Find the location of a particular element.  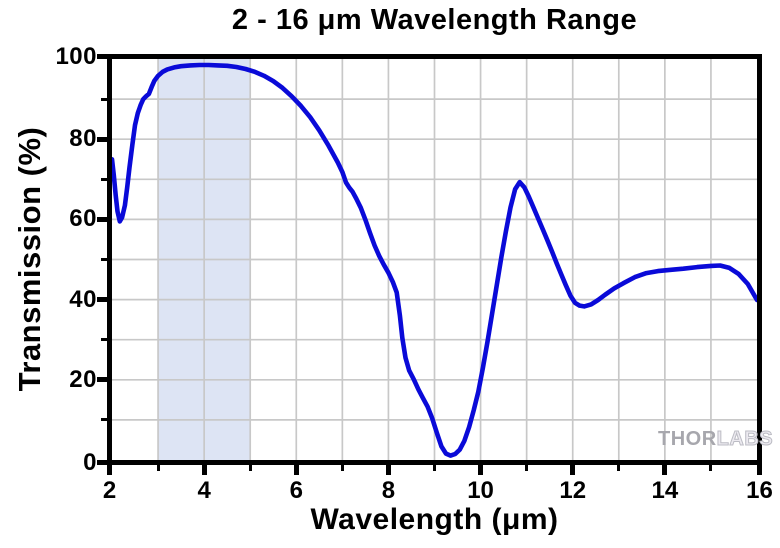

x-tick-label: 14 is located at coordinates (665, 490).